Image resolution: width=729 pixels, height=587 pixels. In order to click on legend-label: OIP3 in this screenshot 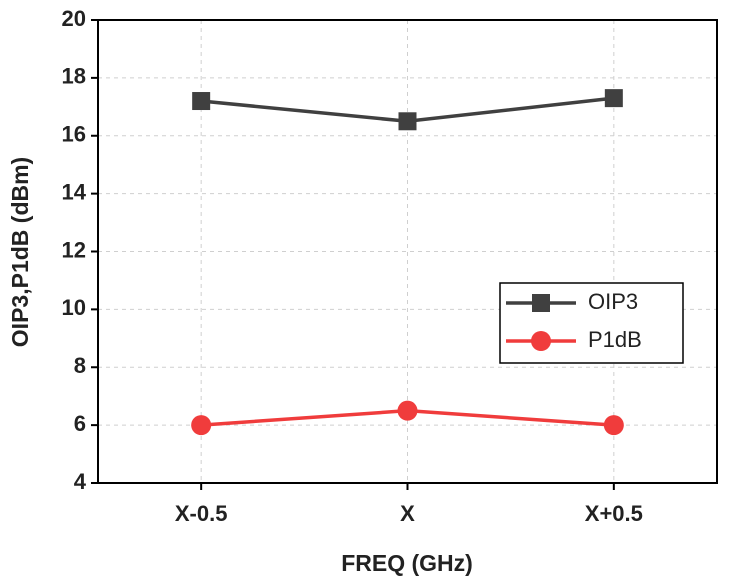, I will do `click(613, 301)`.